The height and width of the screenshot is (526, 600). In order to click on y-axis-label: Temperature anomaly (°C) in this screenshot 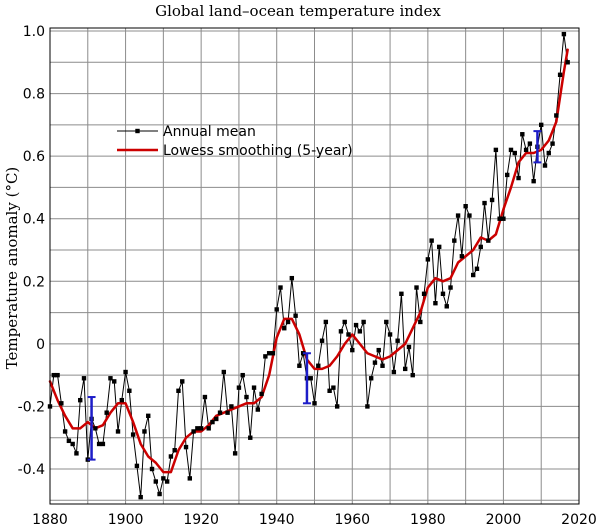, I will do `click(12, 268)`.